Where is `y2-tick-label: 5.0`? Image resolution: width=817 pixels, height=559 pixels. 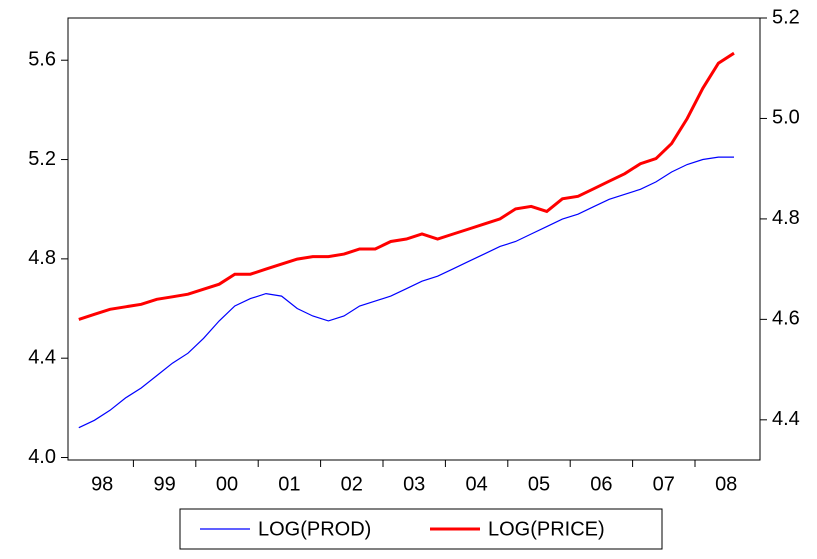
y2-tick-label: 5.0 is located at coordinates (786, 118).